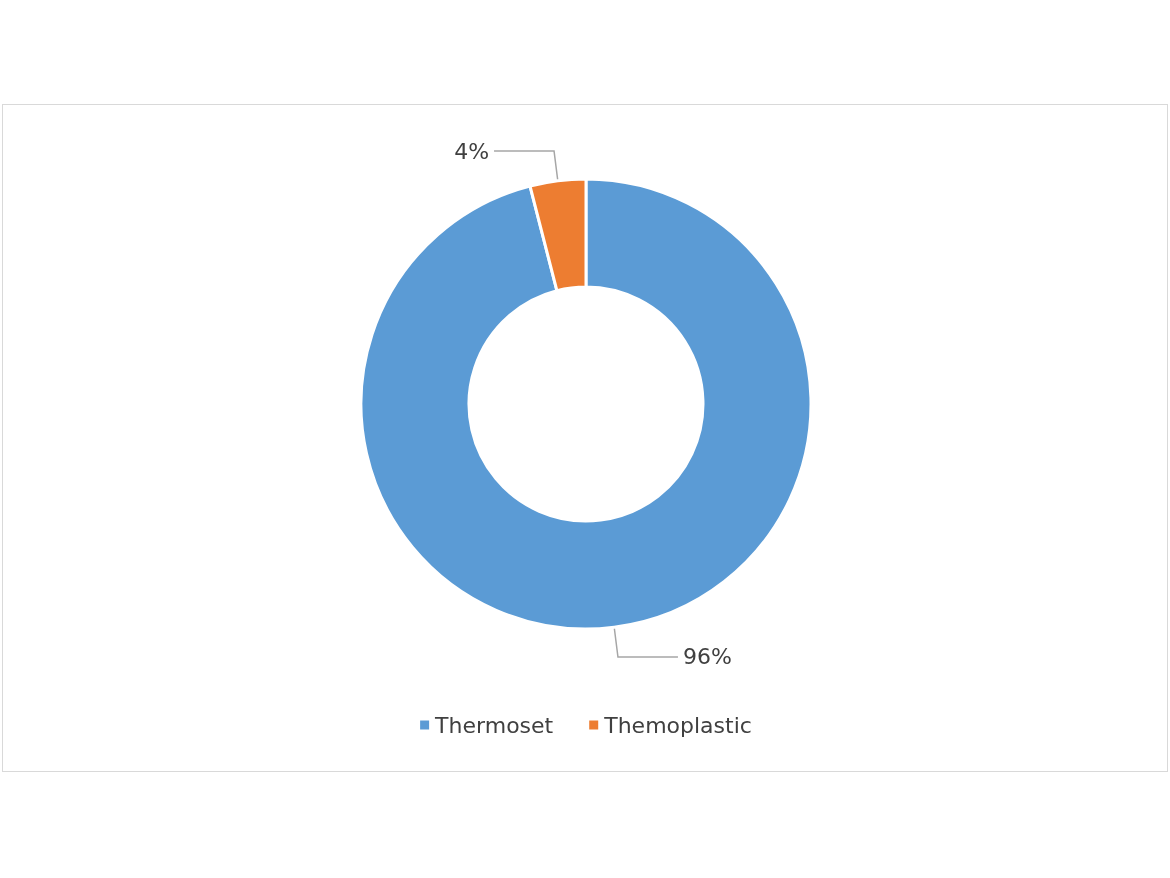 The width and height of the screenshot is (1170, 878). Describe the element at coordinates (472, 151) in the screenshot. I see `data-label: 4%` at that location.